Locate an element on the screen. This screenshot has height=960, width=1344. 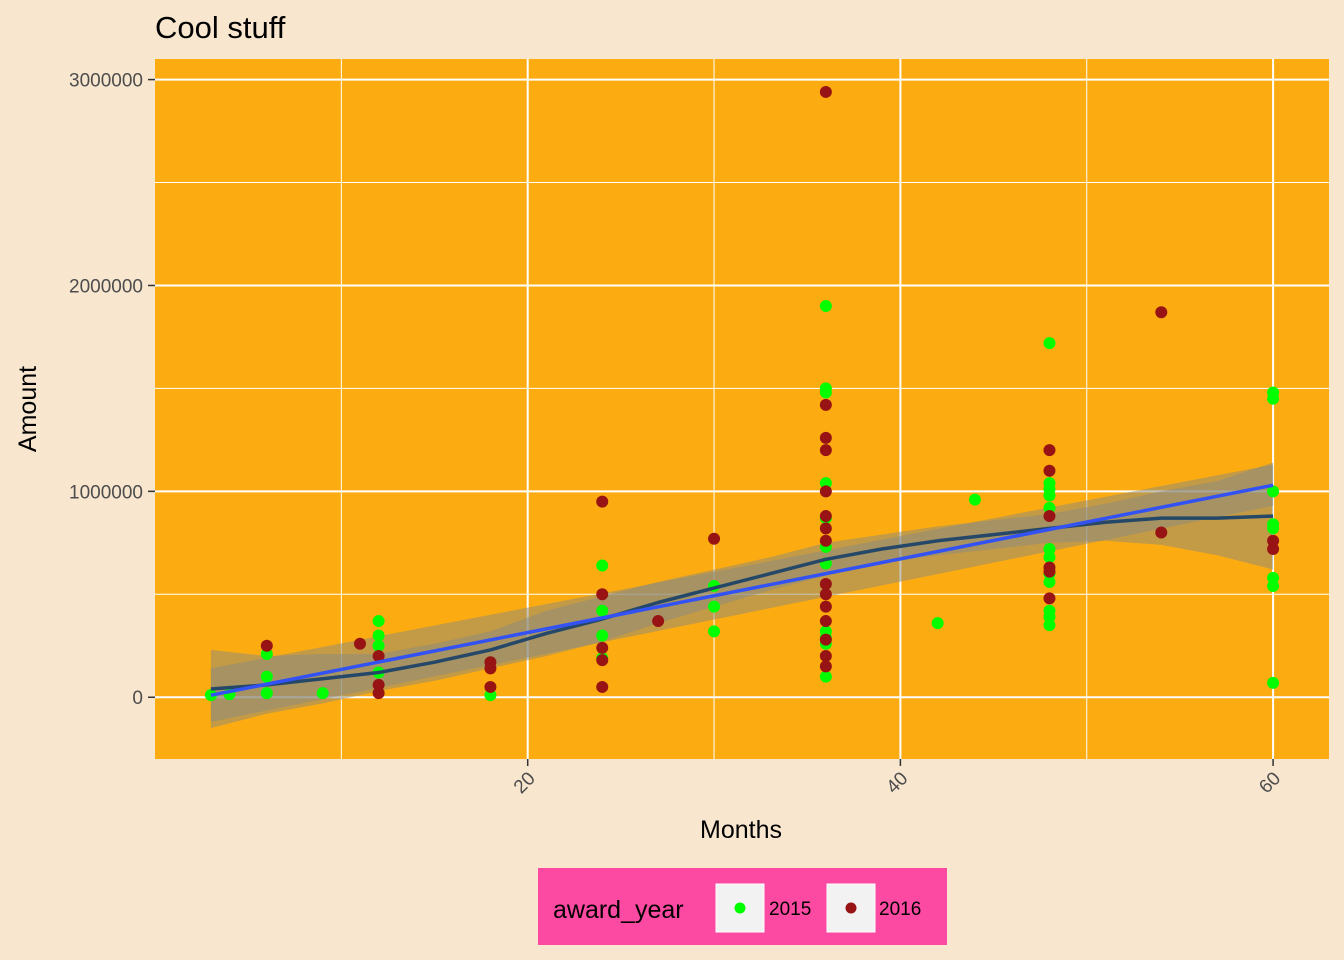
y-tick-label: 1000000 is located at coordinates (106, 492).